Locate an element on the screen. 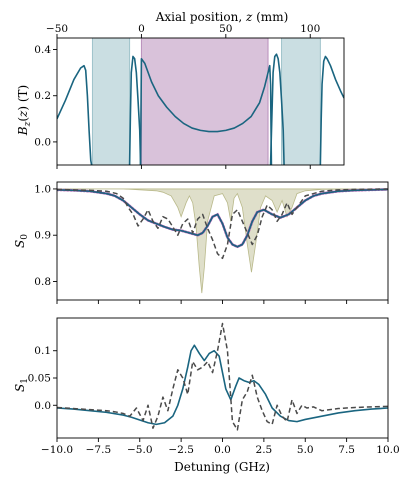 The height and width of the screenshot is (488, 407). x-tick-label: −7.5 is located at coordinates (99, 450).